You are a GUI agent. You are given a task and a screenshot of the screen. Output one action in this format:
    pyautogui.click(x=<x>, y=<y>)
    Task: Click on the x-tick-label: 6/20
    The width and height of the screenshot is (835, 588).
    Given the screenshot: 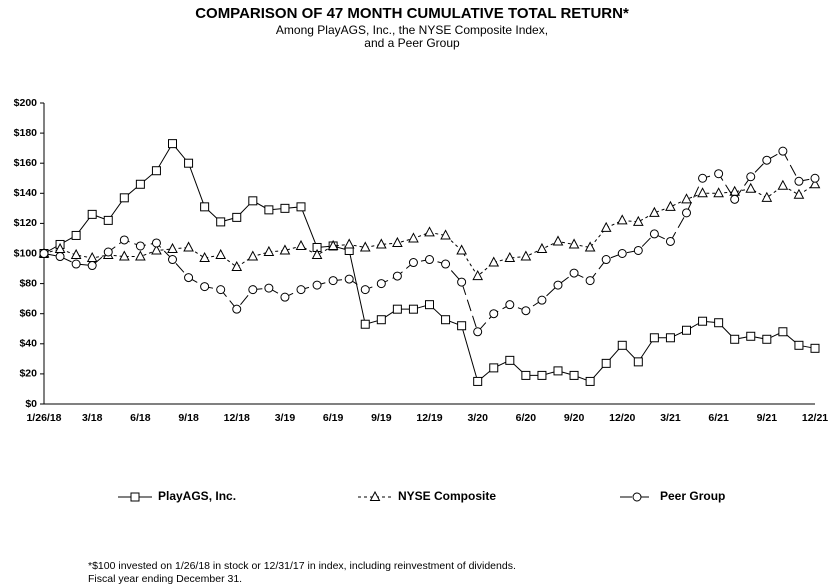 What is the action you would take?
    pyautogui.click(x=526, y=418)
    